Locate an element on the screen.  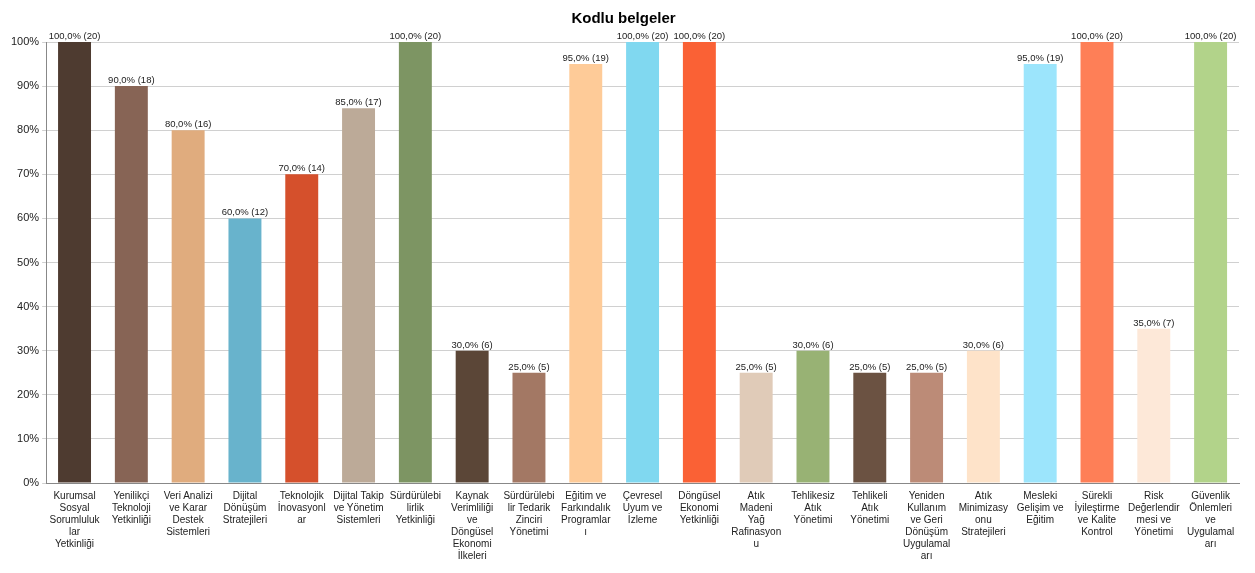
y-tick-label: 10% is located at coordinates (28, 437).